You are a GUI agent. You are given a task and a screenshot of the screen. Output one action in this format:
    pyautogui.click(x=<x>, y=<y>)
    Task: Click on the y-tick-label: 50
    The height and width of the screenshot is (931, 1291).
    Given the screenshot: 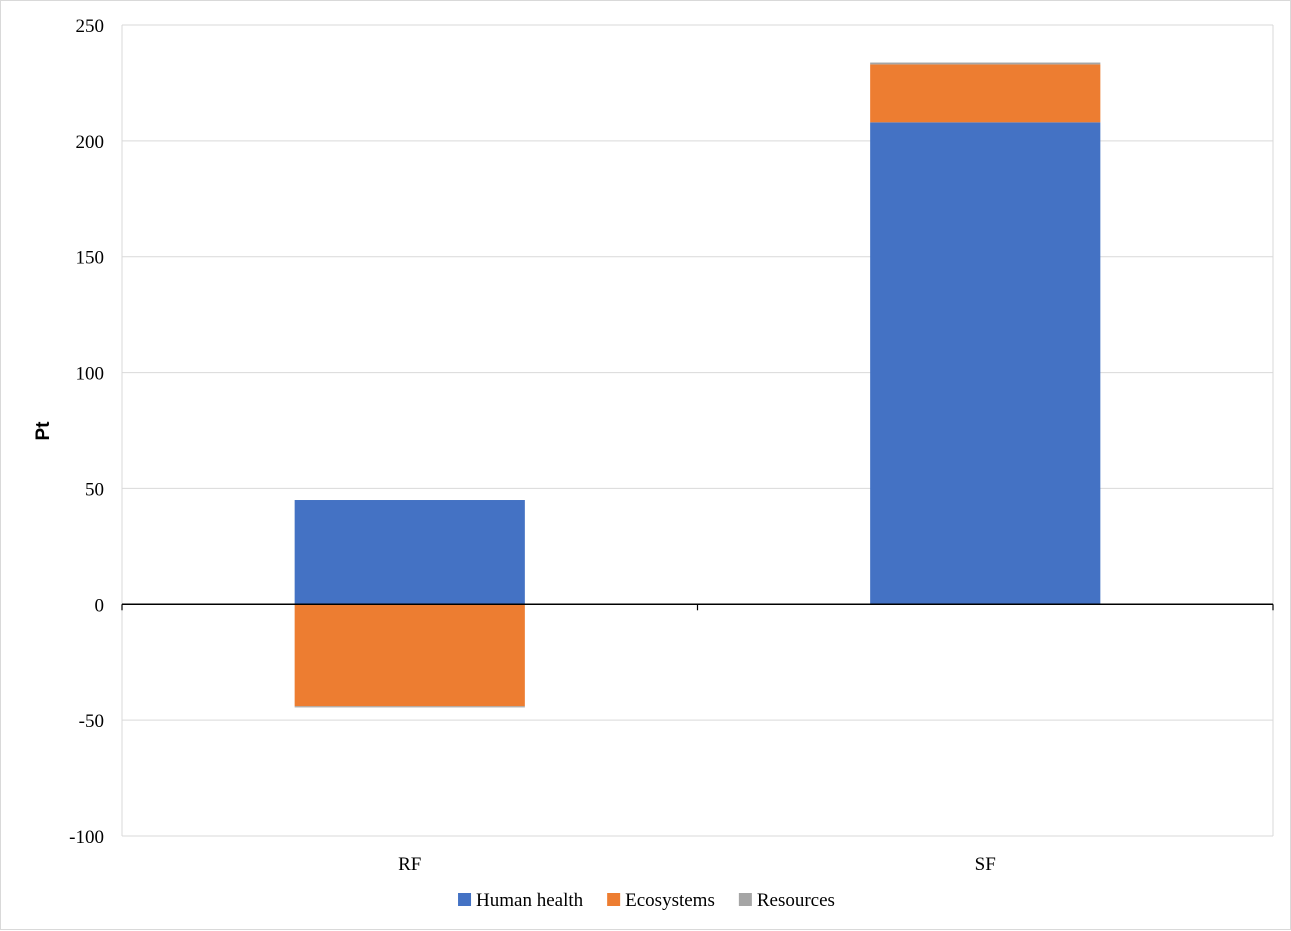 What is the action you would take?
    pyautogui.click(x=94, y=489)
    